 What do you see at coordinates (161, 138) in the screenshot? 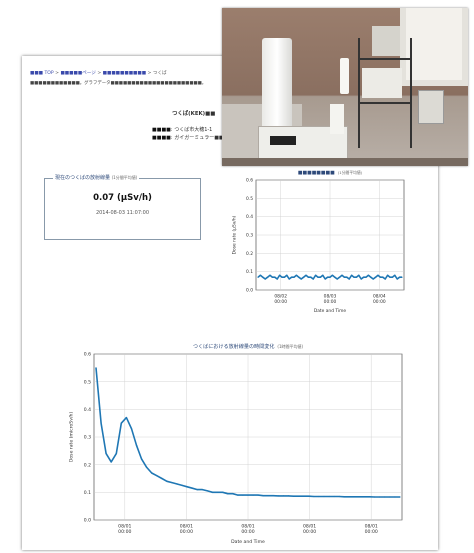
I see `device-info-label: ■■■■` at bounding box center [161, 138].